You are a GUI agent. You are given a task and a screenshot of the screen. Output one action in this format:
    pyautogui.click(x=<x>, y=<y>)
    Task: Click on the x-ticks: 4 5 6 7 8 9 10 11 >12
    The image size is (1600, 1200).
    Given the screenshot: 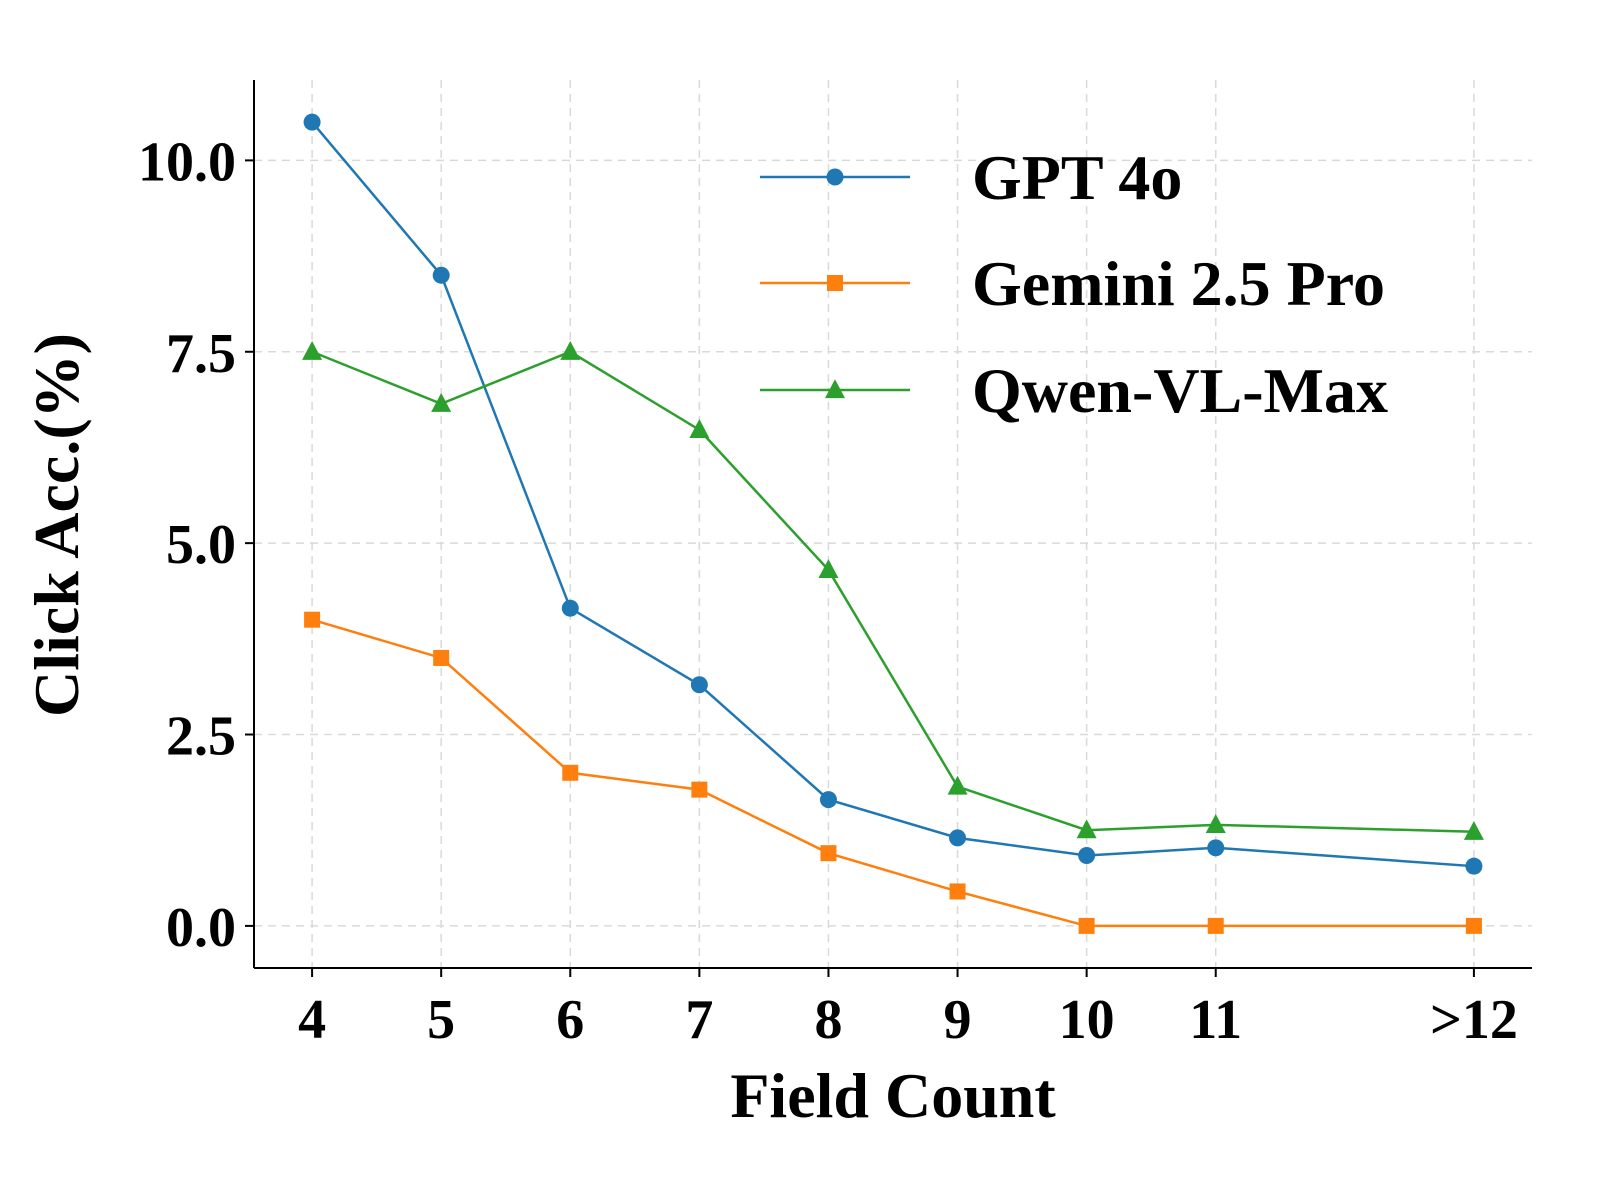 What is the action you would take?
    pyautogui.click(x=908, y=1009)
    